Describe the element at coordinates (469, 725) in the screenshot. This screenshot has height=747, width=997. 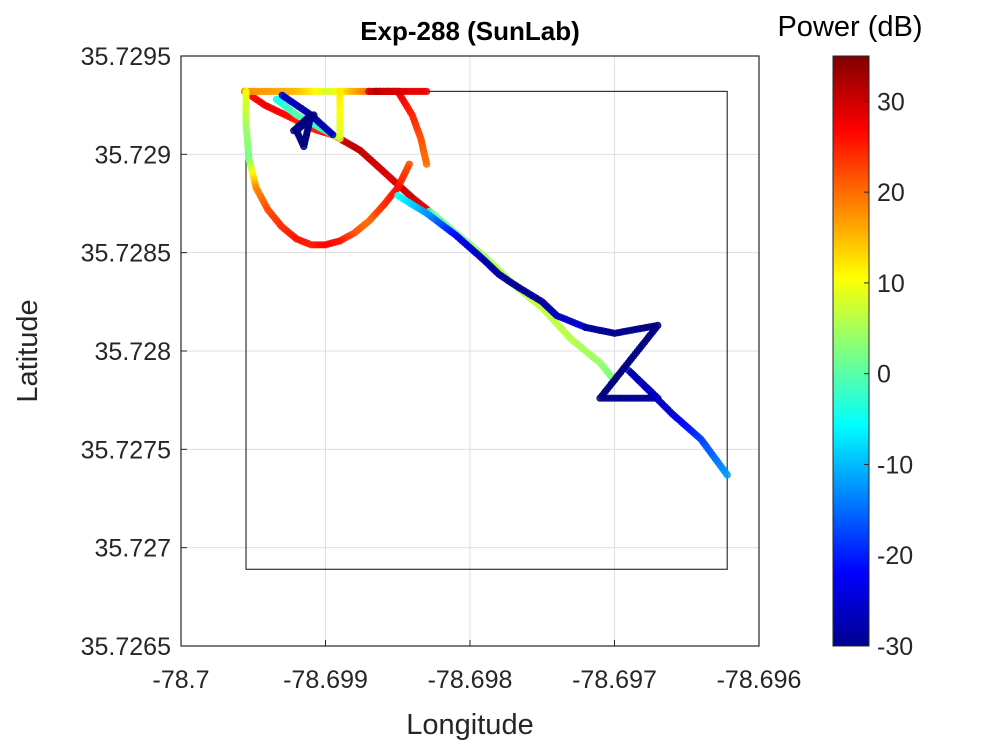
I see `x-axis-label: Longitude` at that location.